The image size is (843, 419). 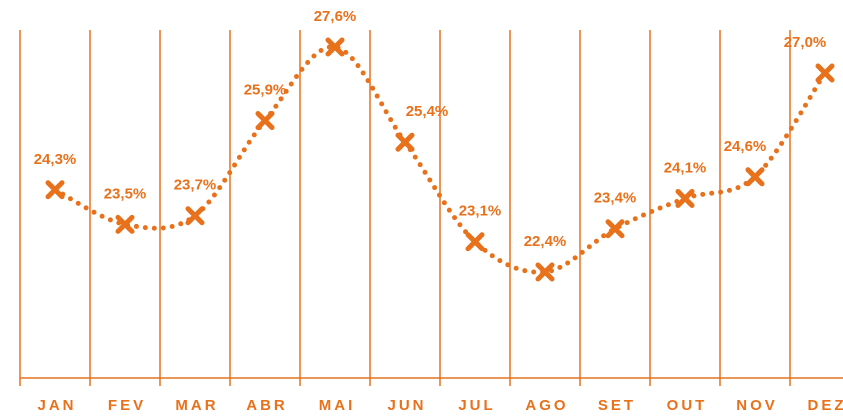 What do you see at coordinates (615, 198) in the screenshot?
I see `data-label: 23,4%` at bounding box center [615, 198].